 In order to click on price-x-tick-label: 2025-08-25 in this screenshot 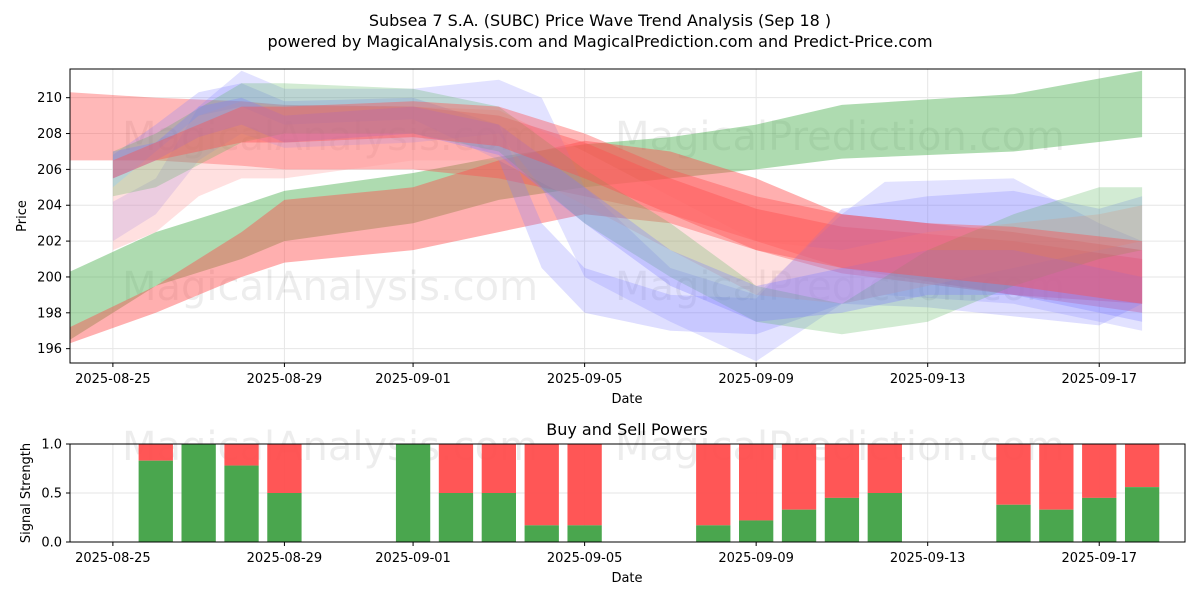, I will do `click(113, 379)`.